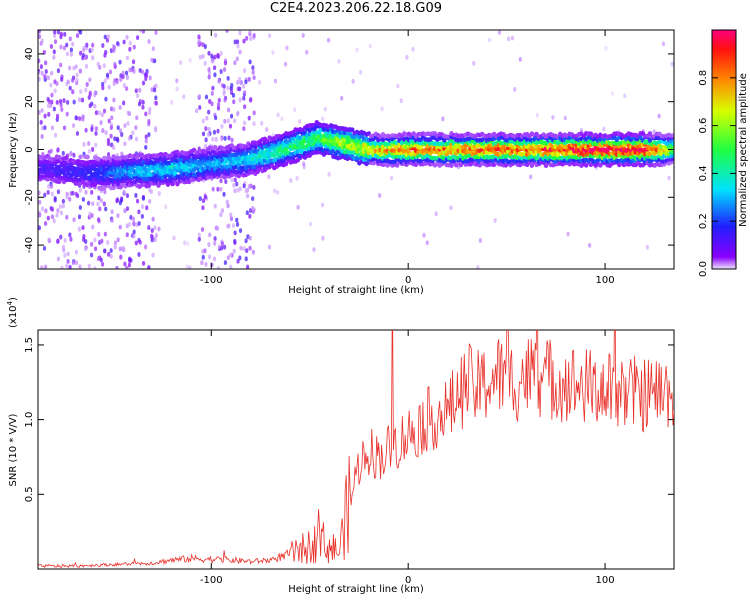 The height and width of the screenshot is (600, 750). Describe the element at coordinates (12, 312) in the screenshot. I see `snr-multiplier-label: (x104)` at that location.